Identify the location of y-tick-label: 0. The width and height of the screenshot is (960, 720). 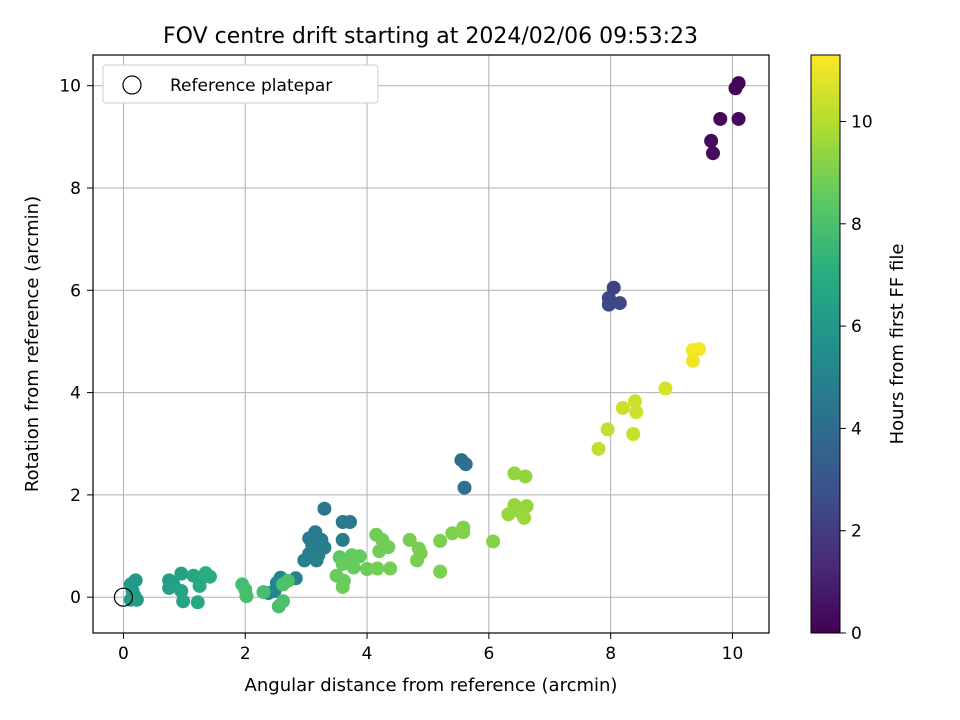
(75, 598).